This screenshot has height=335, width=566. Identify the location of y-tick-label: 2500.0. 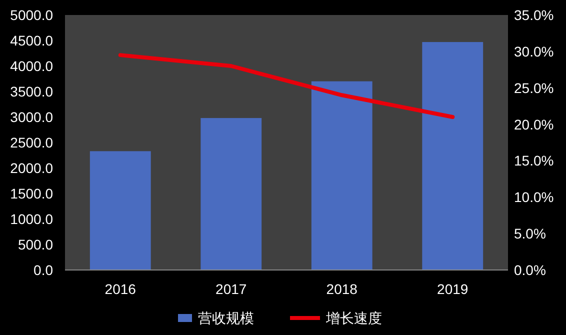
(32, 142).